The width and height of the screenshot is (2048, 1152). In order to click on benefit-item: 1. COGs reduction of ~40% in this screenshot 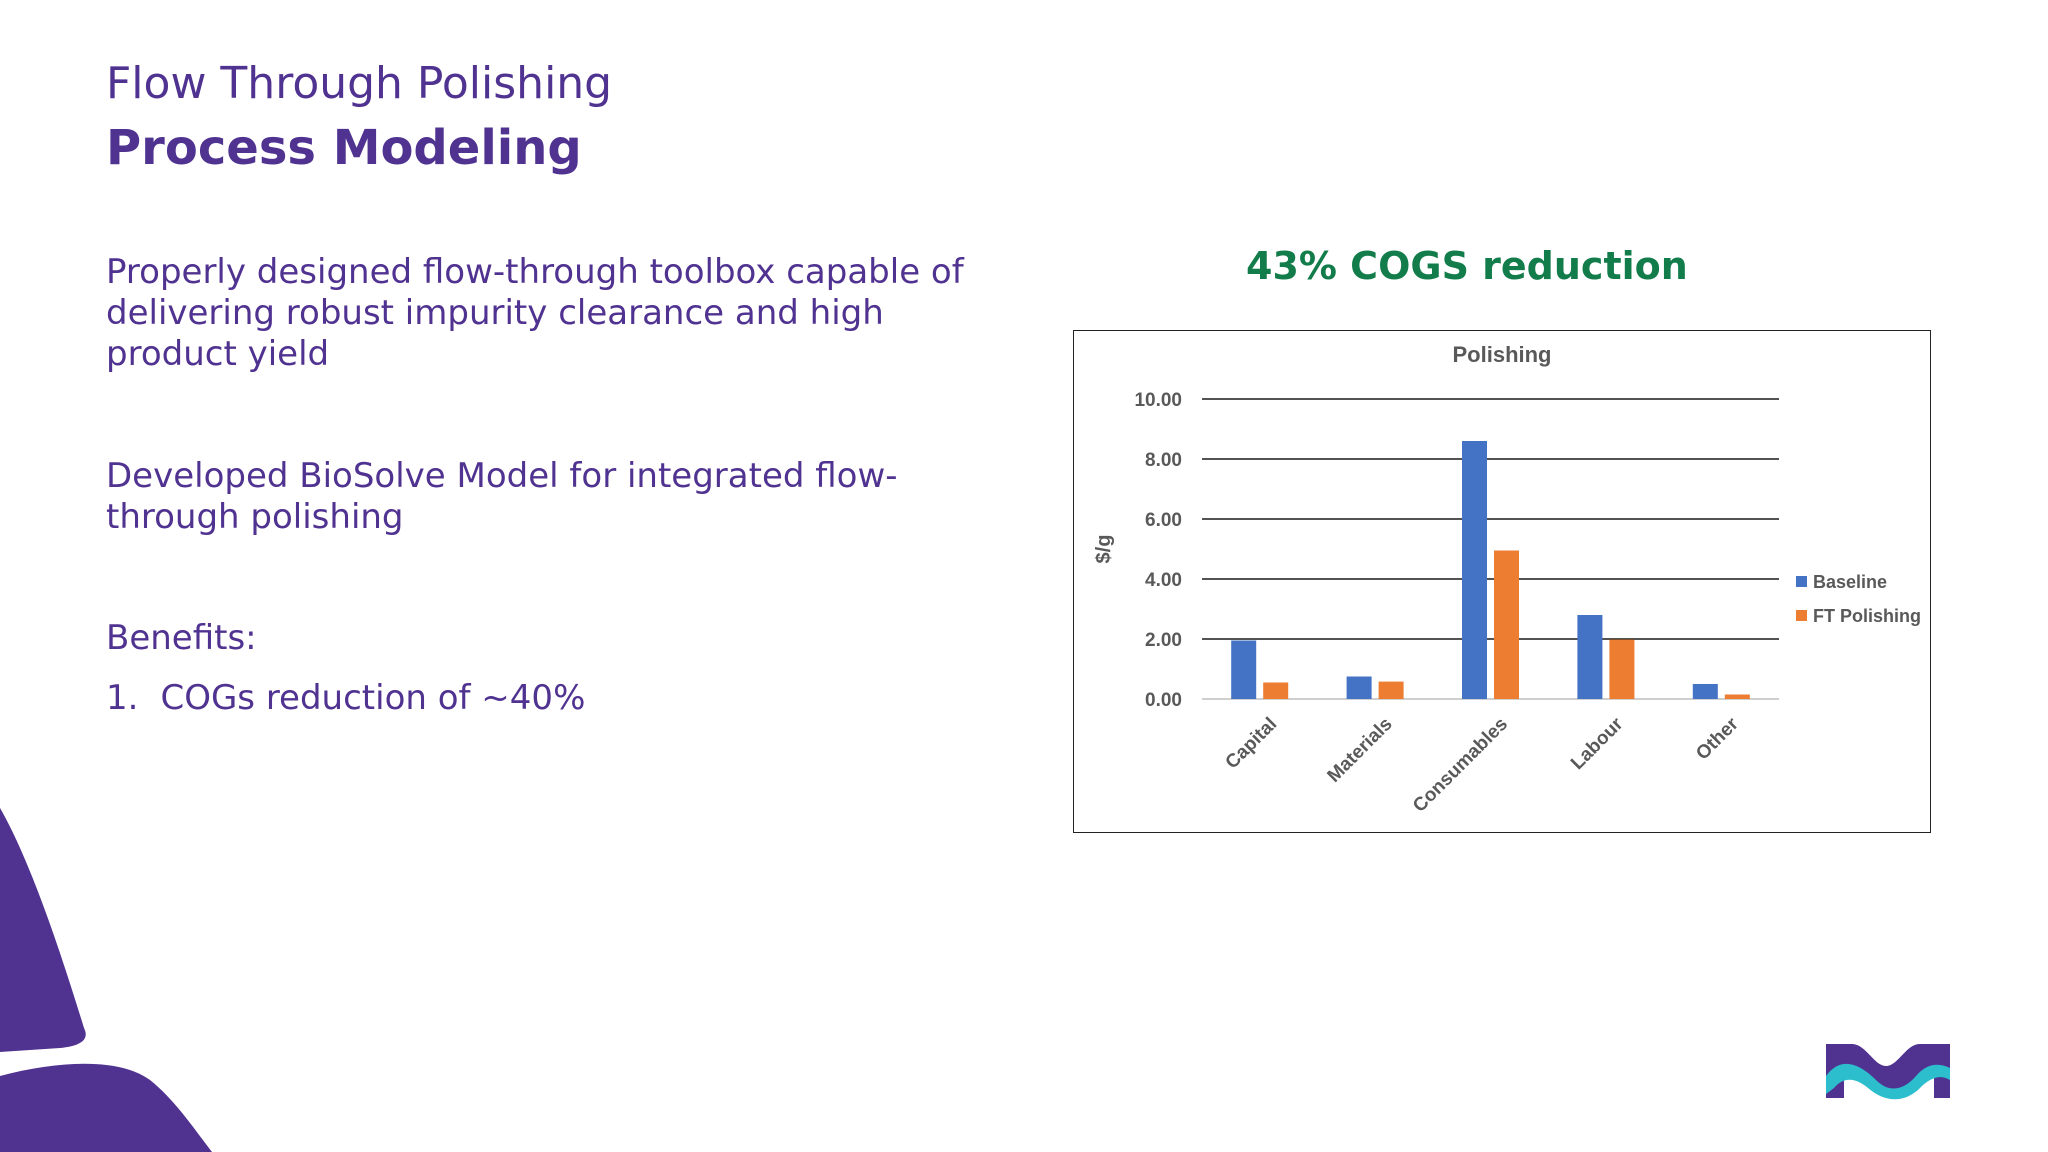, I will do `click(536, 698)`.